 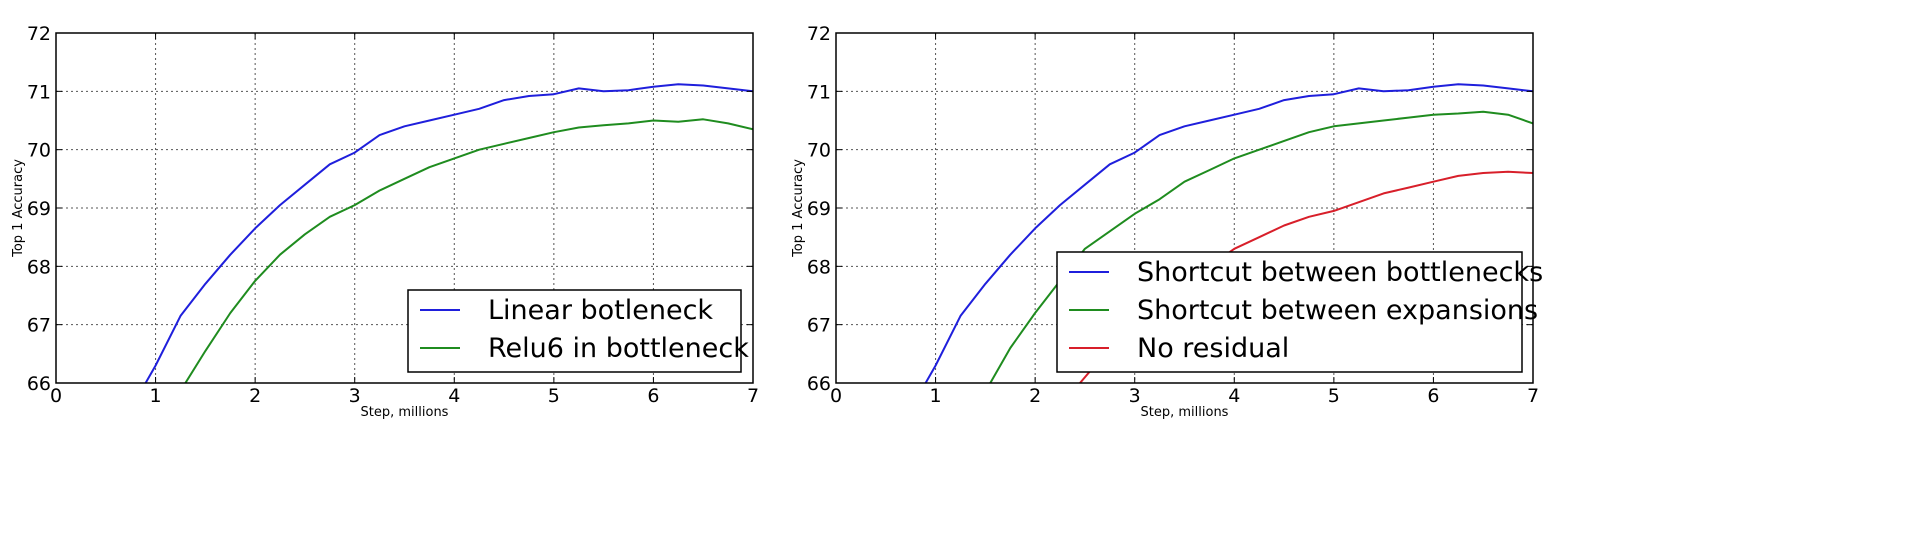 What do you see at coordinates (1340, 272) in the screenshot?
I see `legend-label: Shortcut between bottlenecks` at bounding box center [1340, 272].